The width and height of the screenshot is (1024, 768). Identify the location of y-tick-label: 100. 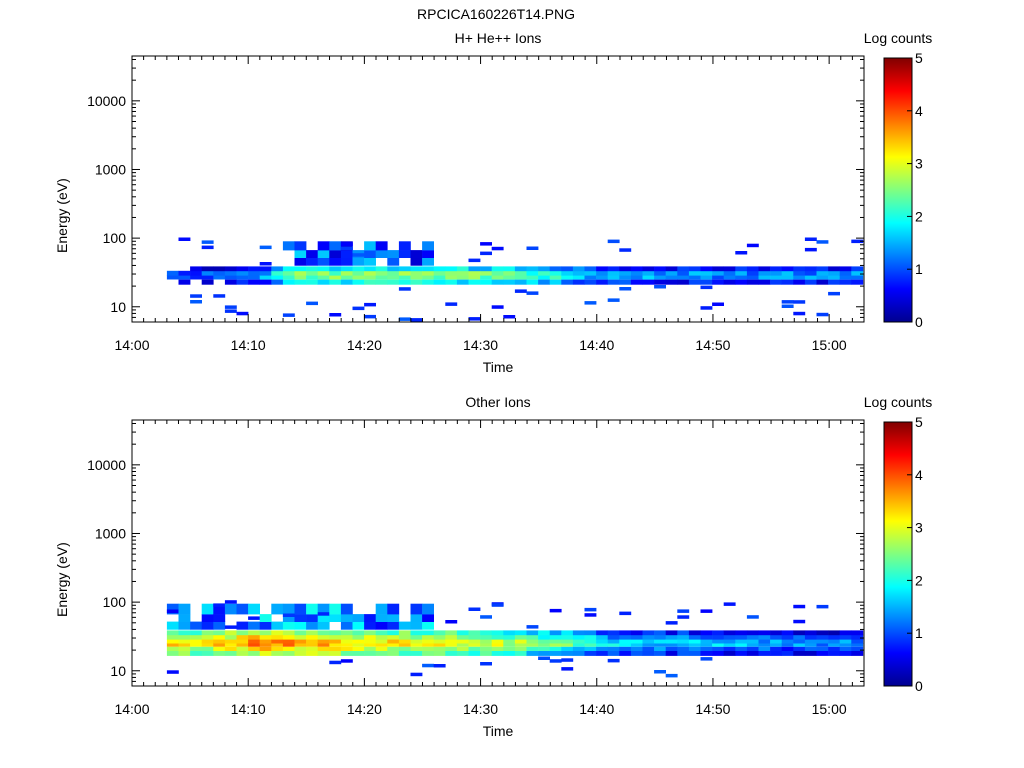
(115, 602).